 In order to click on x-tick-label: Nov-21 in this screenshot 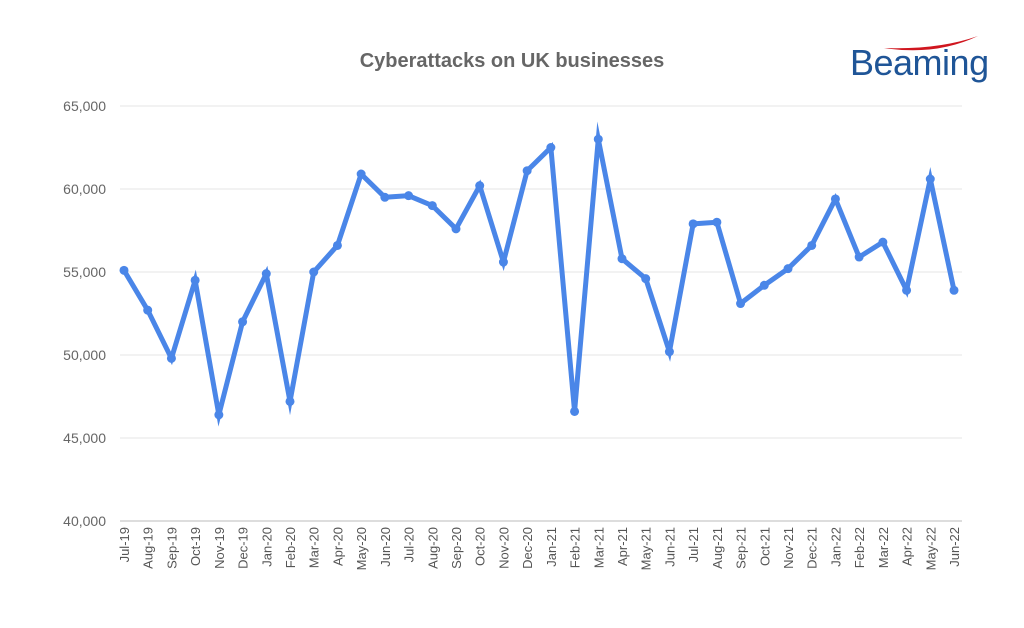, I will do `click(788, 548)`.